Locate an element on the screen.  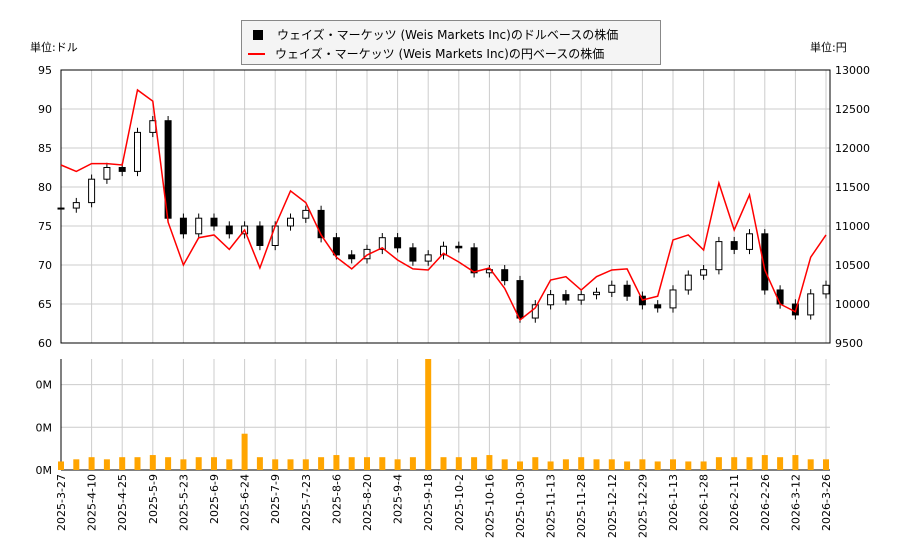
x-tick-label: 2026-1-28 is located at coordinates (704, 502).